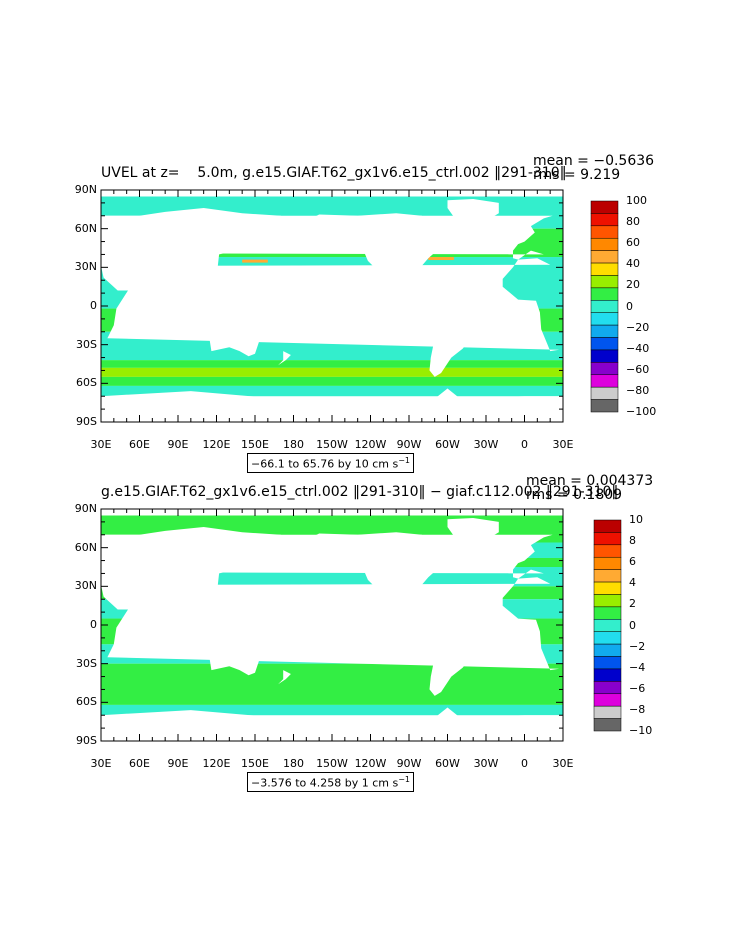  I want to click on colorbar-label-1-0: 100, so click(636, 200).